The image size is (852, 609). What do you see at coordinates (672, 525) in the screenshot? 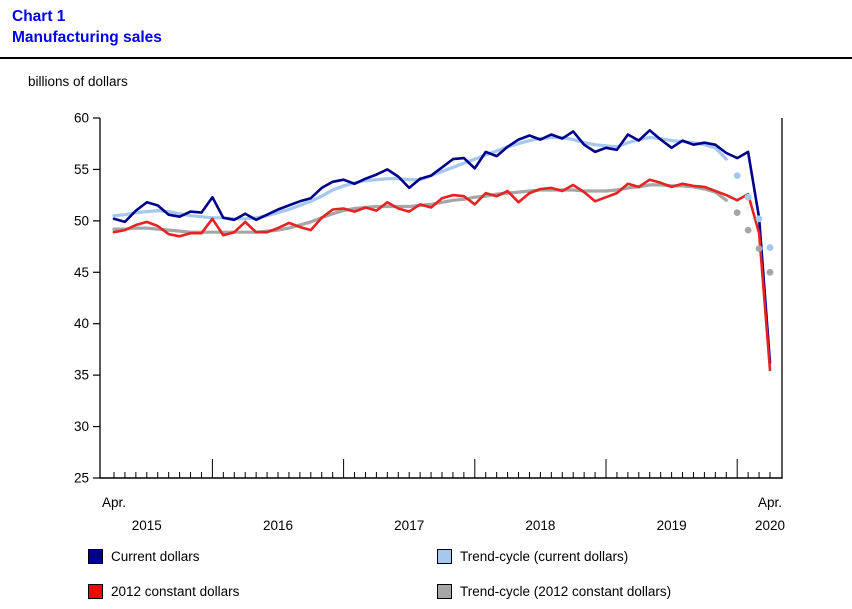
I see `x-year-label: 2019` at bounding box center [672, 525].